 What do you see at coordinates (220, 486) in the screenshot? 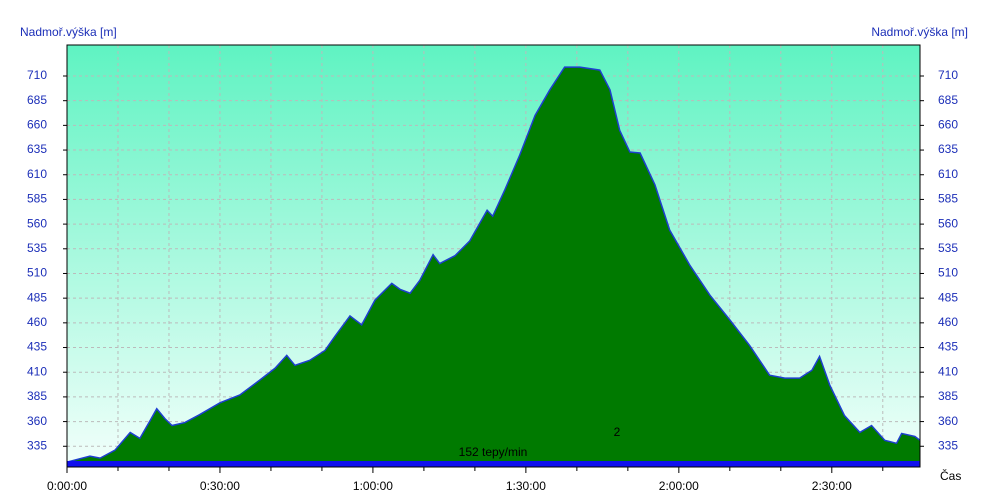
I see `x-tick-label: 0:30:00` at bounding box center [220, 486].